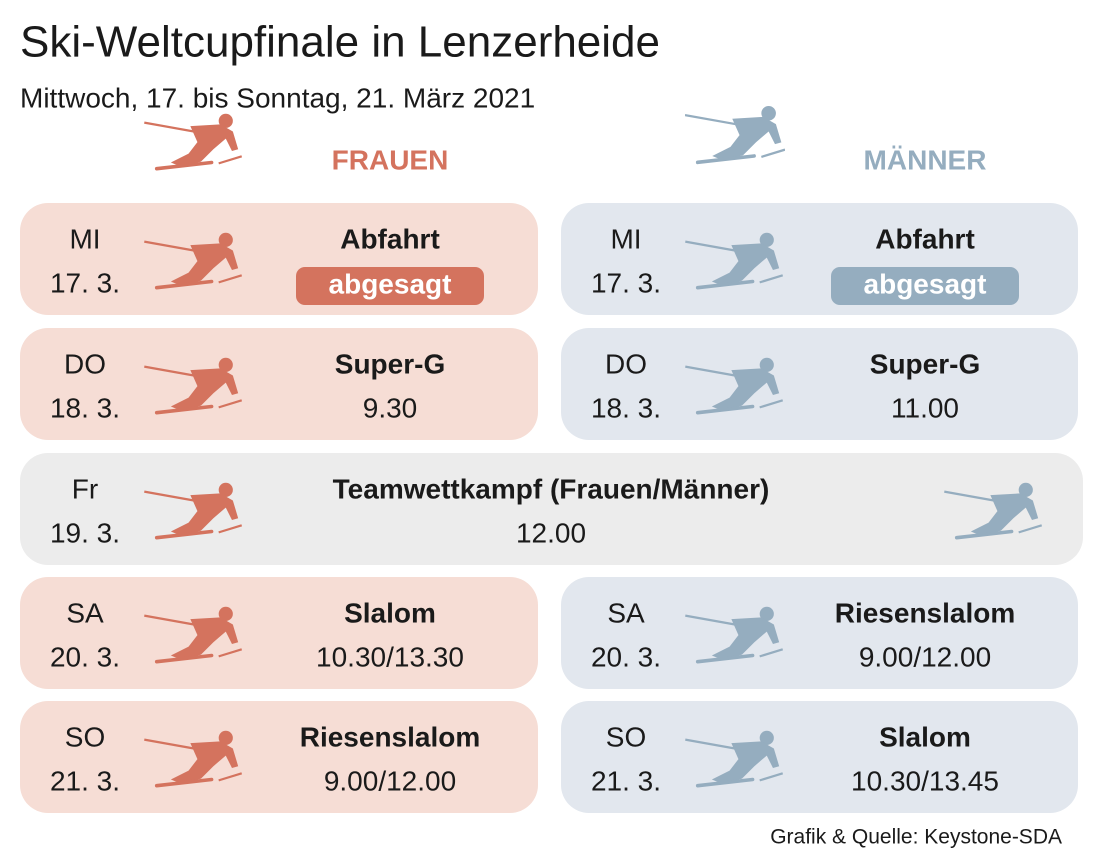 The height and width of the screenshot is (864, 1093). What do you see at coordinates (390, 407) in the screenshot?
I see `start-time: 9.30` at bounding box center [390, 407].